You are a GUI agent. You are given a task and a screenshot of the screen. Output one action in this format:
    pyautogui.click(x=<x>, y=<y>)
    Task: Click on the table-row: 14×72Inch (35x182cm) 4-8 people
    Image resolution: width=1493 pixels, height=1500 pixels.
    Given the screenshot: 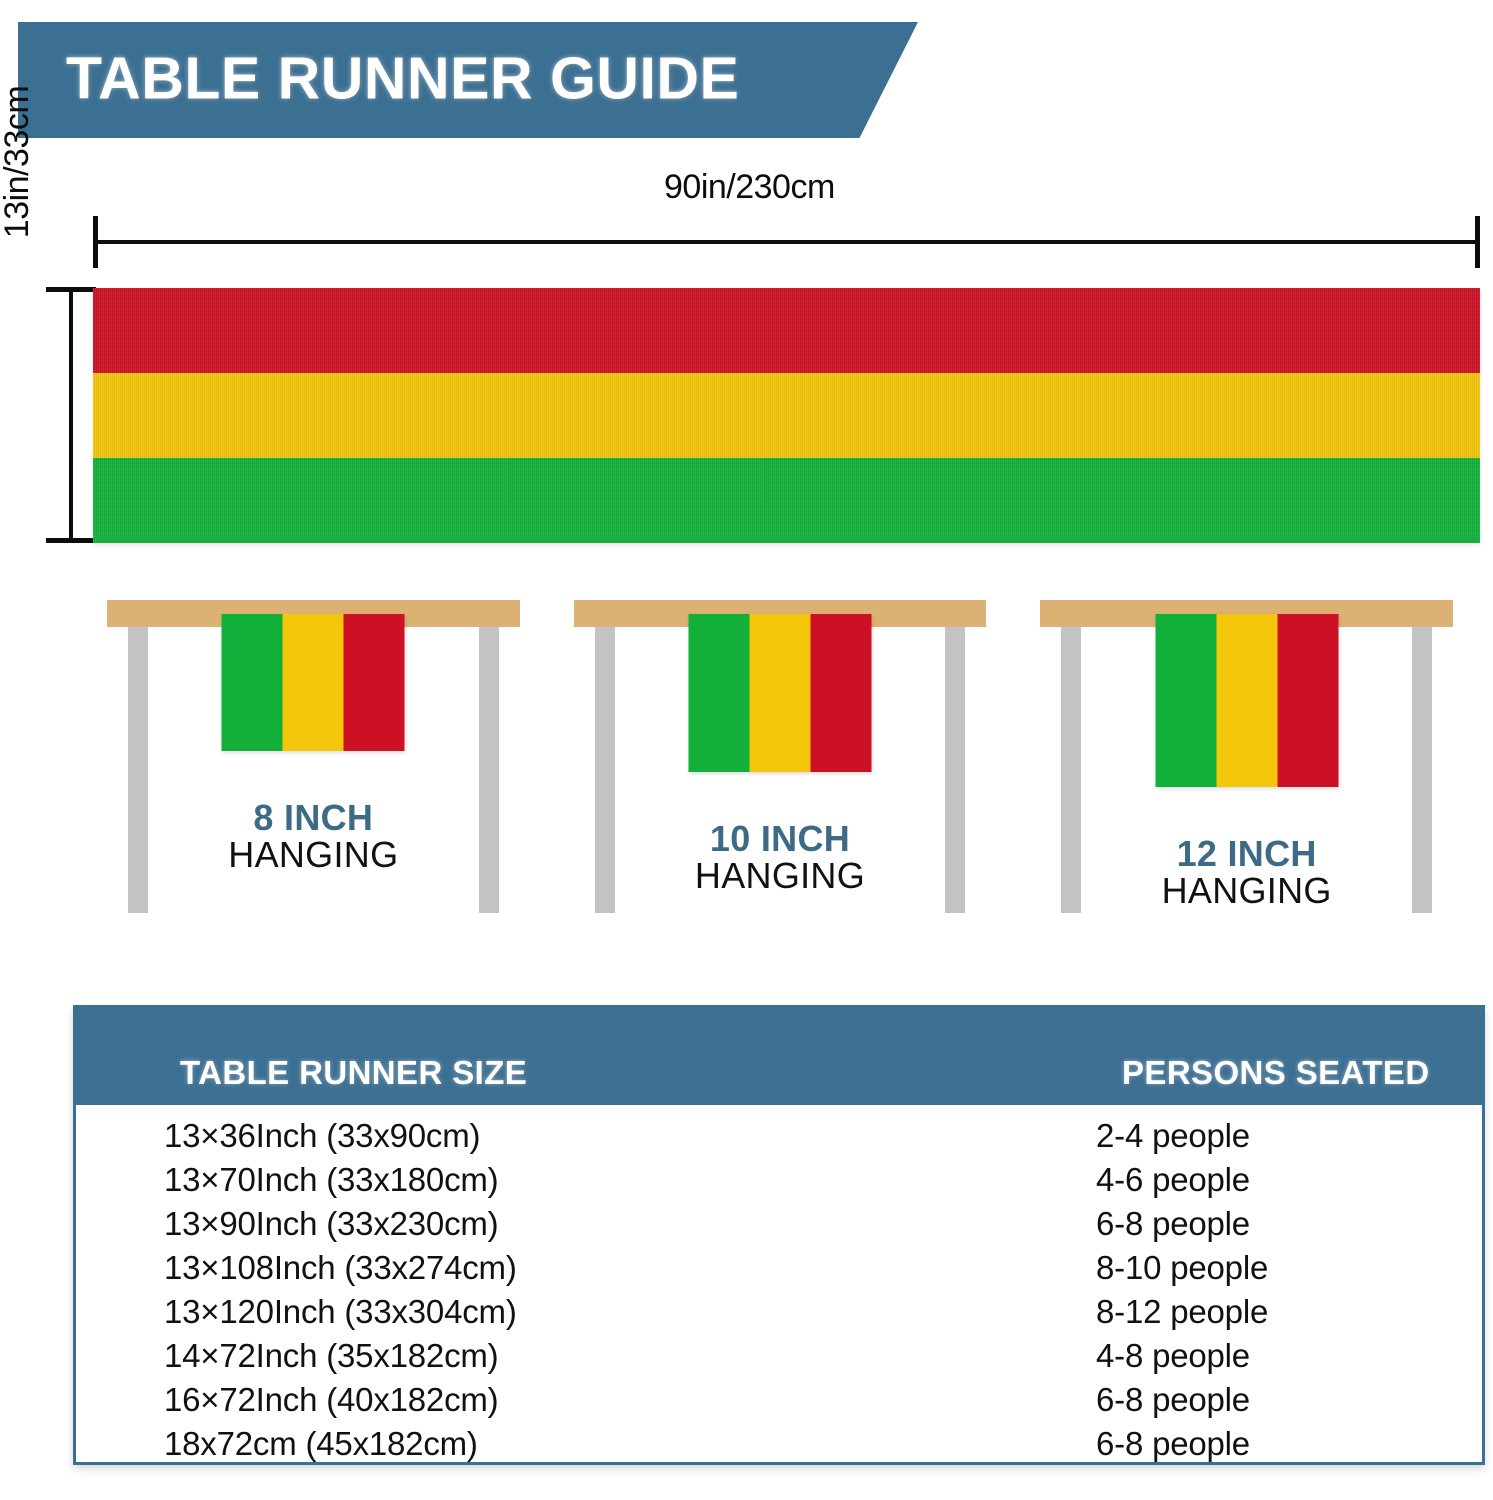 What is the action you would take?
    pyautogui.click(x=779, y=1356)
    